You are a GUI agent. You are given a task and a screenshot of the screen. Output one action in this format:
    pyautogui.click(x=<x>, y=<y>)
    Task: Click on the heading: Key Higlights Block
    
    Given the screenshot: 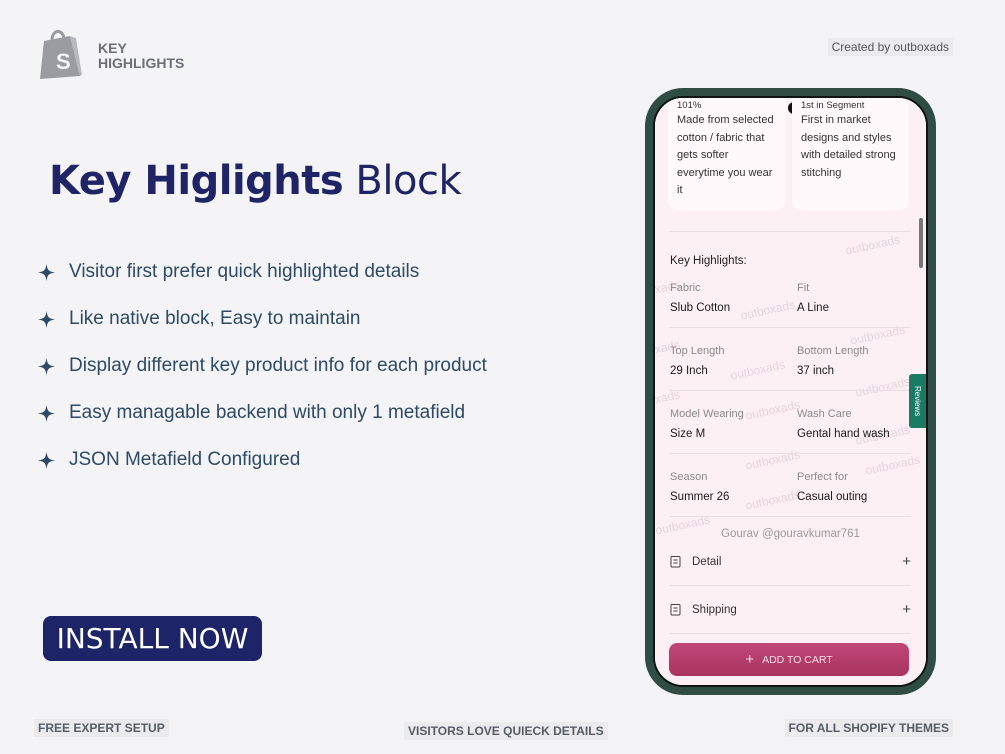 What is the action you would take?
    pyautogui.click(x=255, y=181)
    